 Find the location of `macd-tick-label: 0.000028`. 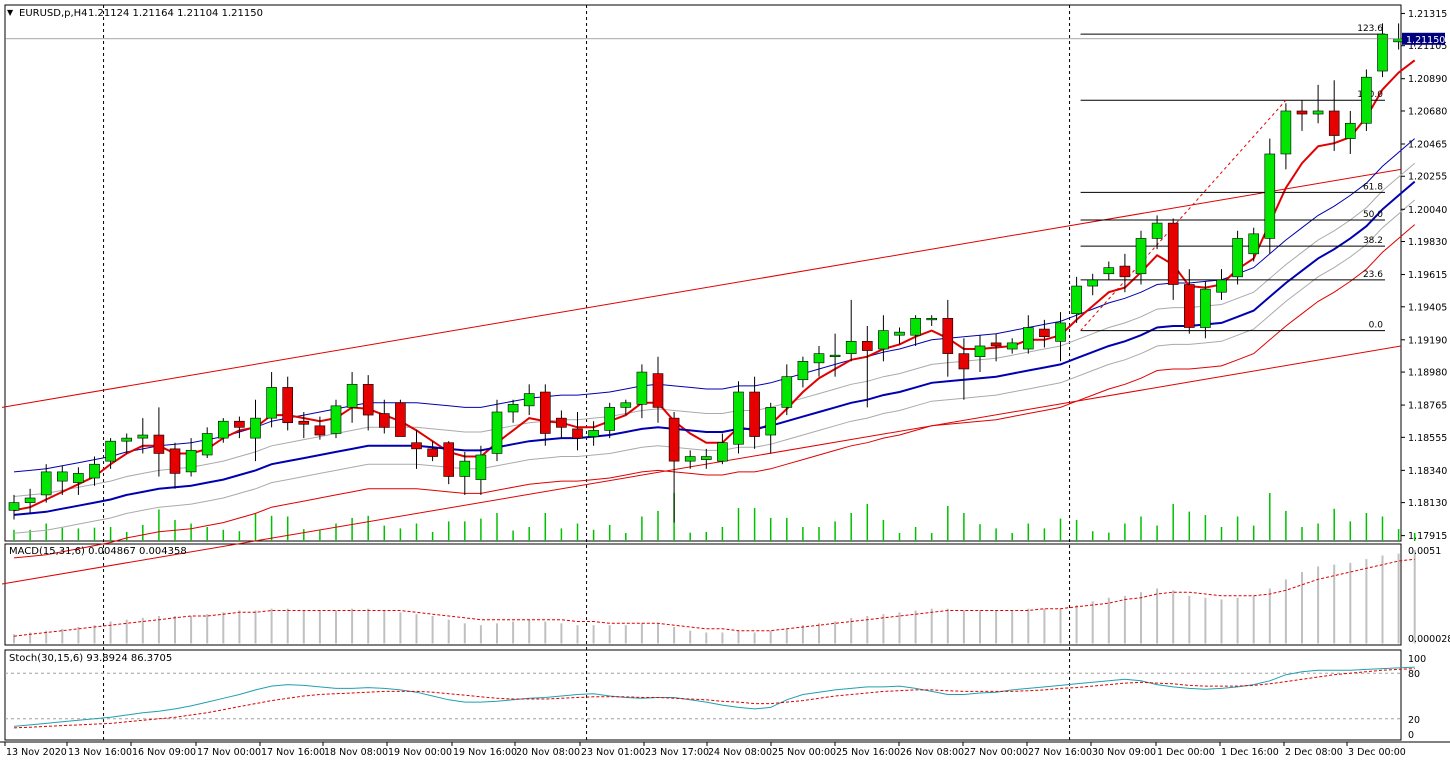

macd-tick-label: 0.000028 is located at coordinates (1429, 639).